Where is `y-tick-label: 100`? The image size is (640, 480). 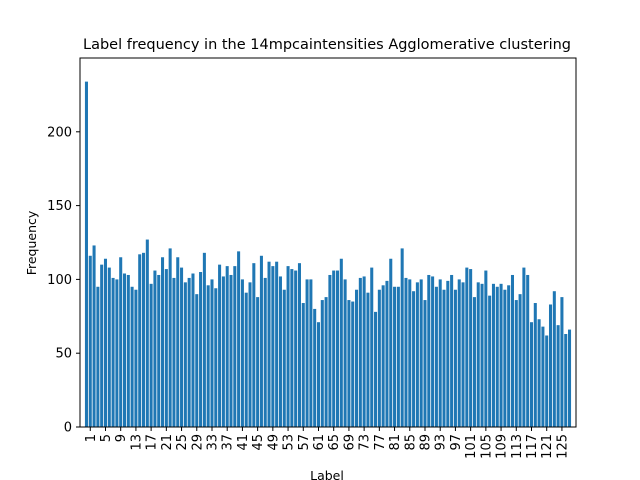
y-tick-label: 100 is located at coordinates (59, 280).